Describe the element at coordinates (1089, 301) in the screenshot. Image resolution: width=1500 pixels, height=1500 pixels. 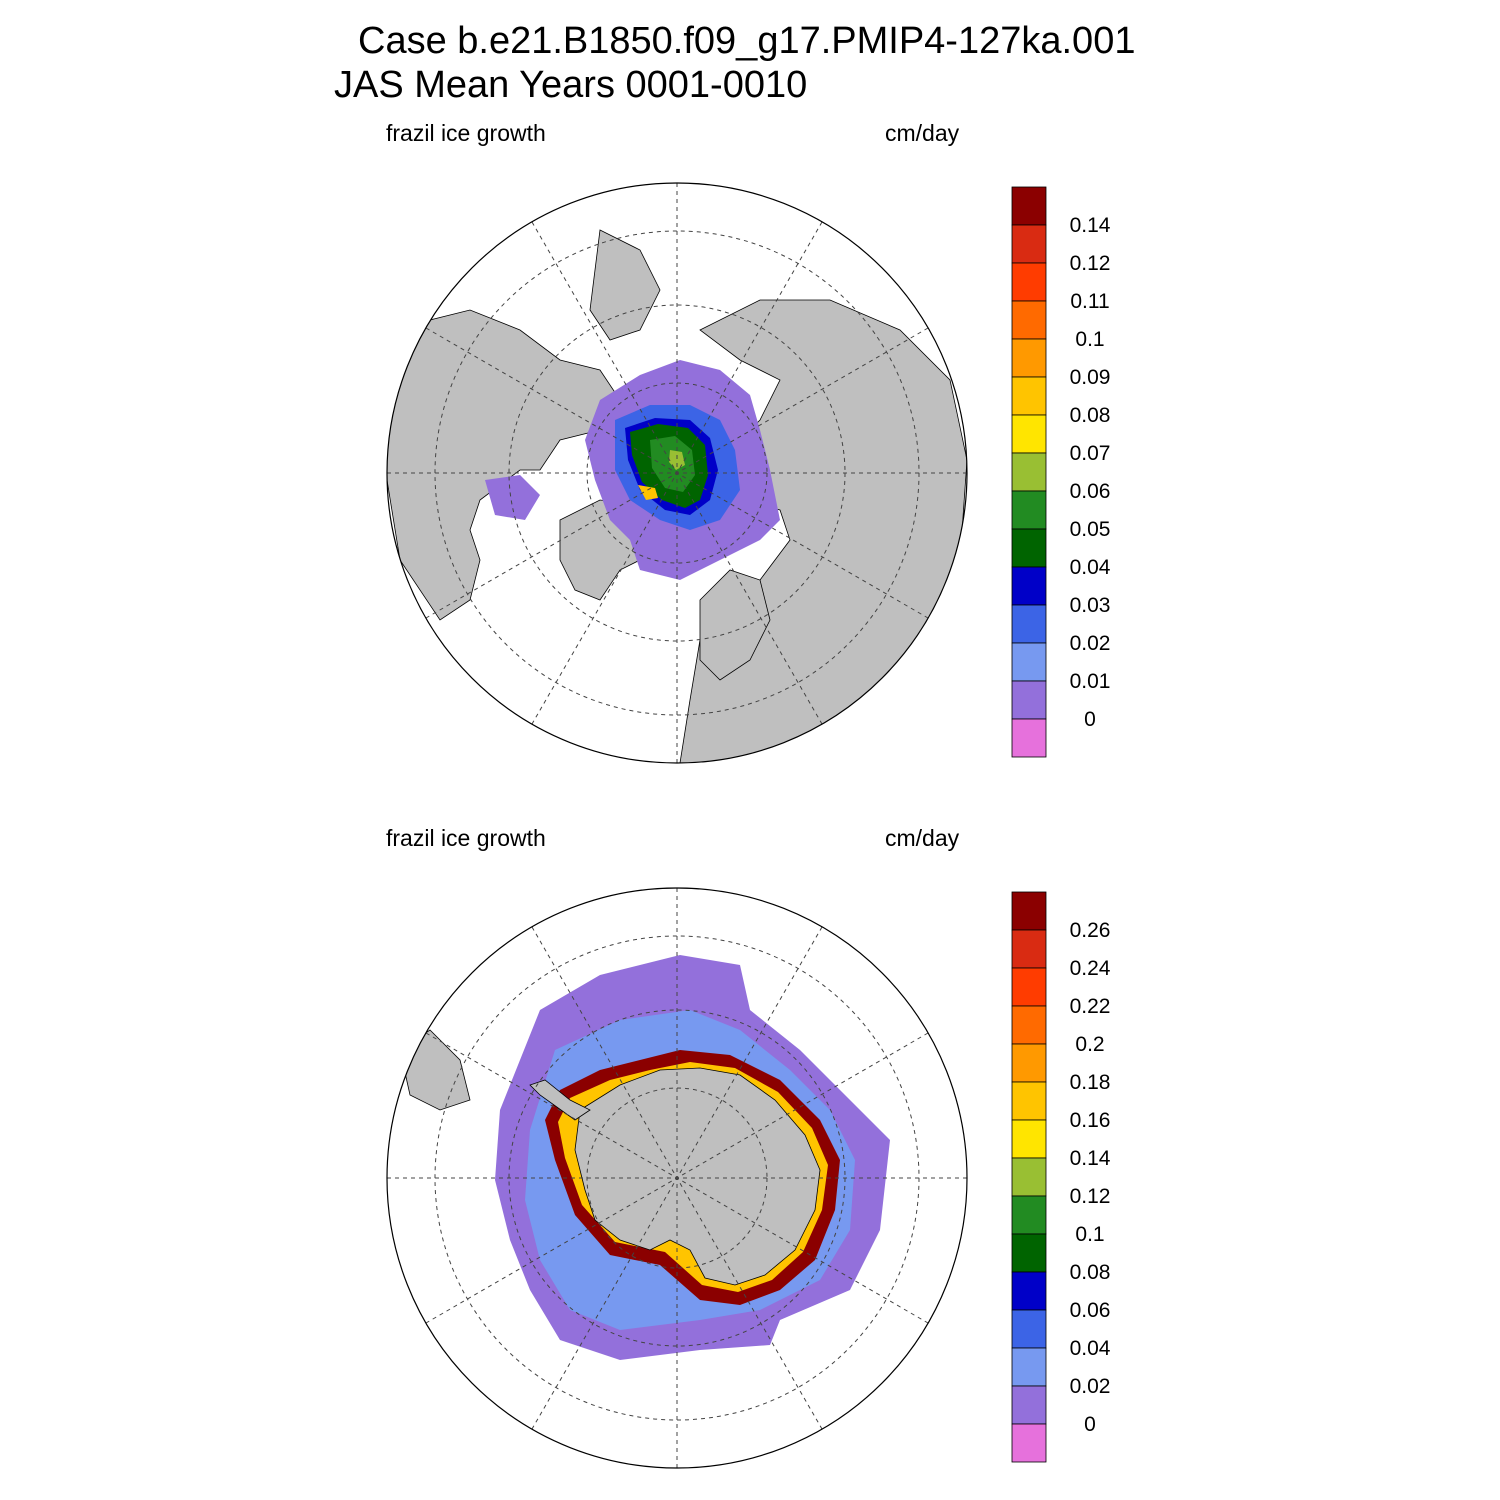
I see `colorbar-tick-label: 0.11` at that location.